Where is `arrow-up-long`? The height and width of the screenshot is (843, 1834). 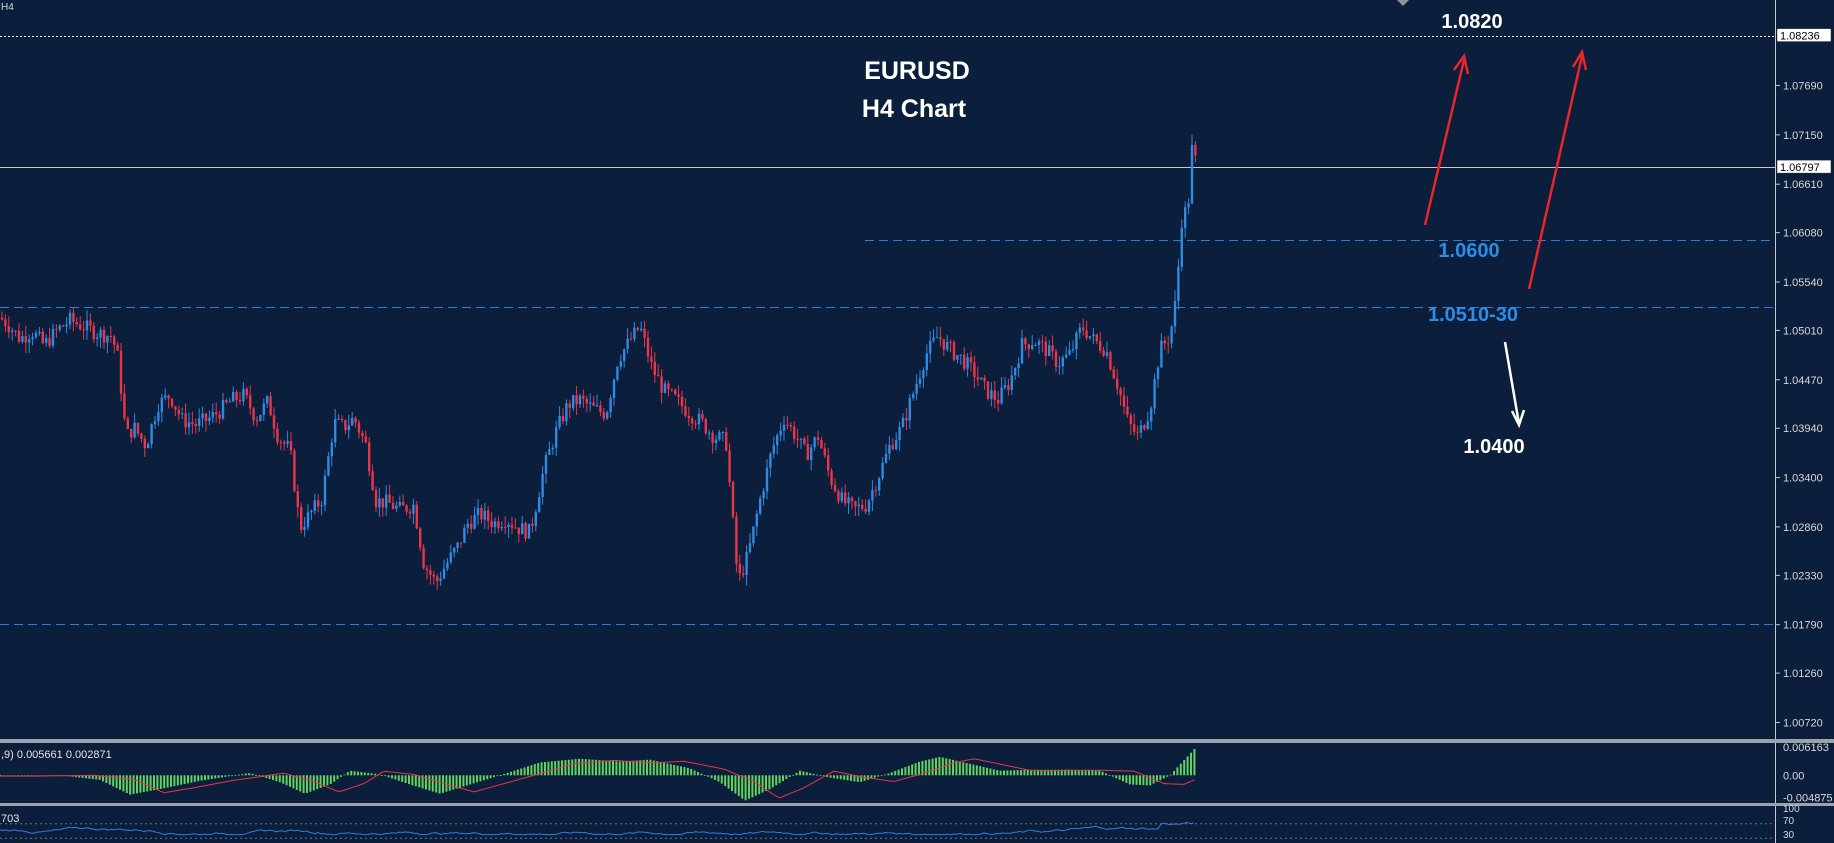 arrow-up-long is located at coordinates (1557, 169).